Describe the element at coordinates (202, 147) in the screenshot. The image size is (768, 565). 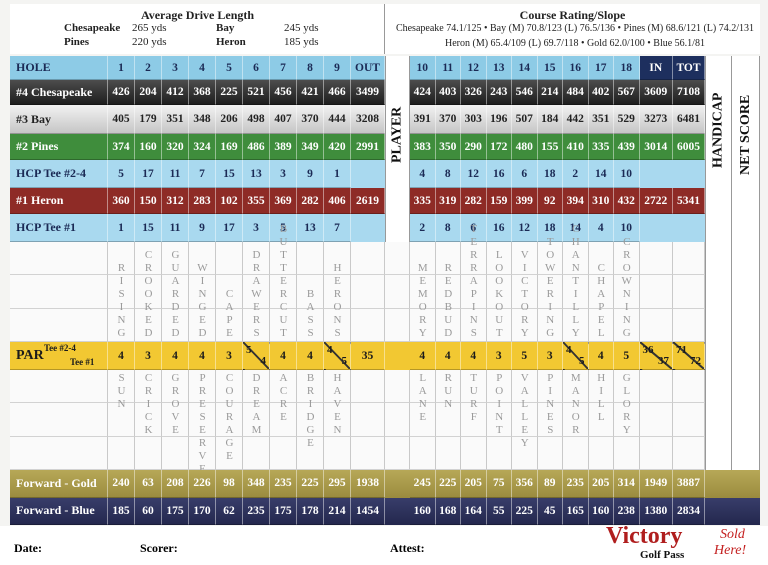
I see `cell: 324` at that location.